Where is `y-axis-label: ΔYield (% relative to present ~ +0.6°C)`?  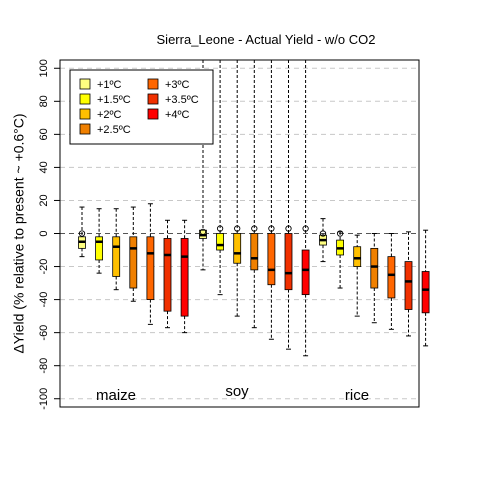 y-axis-label: ΔYield (% relative to present ~ +0.6°C) is located at coordinates (19, 233).